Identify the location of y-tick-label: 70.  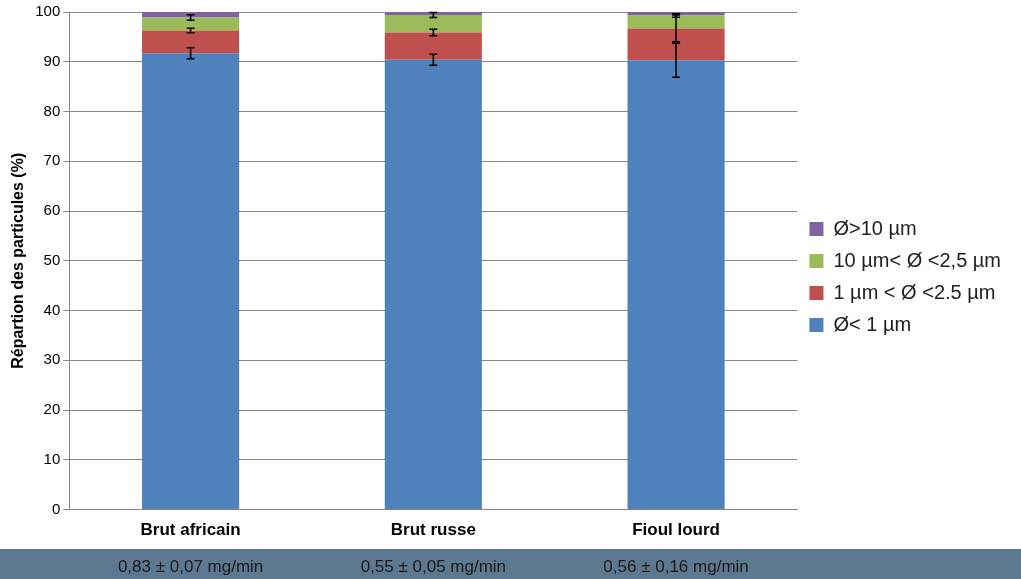
(52, 160).